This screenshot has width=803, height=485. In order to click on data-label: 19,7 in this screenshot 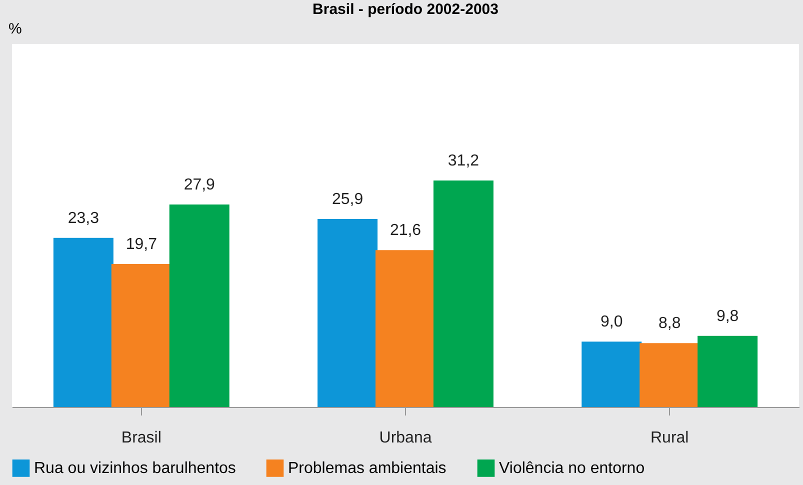, I will do `click(142, 244)`.